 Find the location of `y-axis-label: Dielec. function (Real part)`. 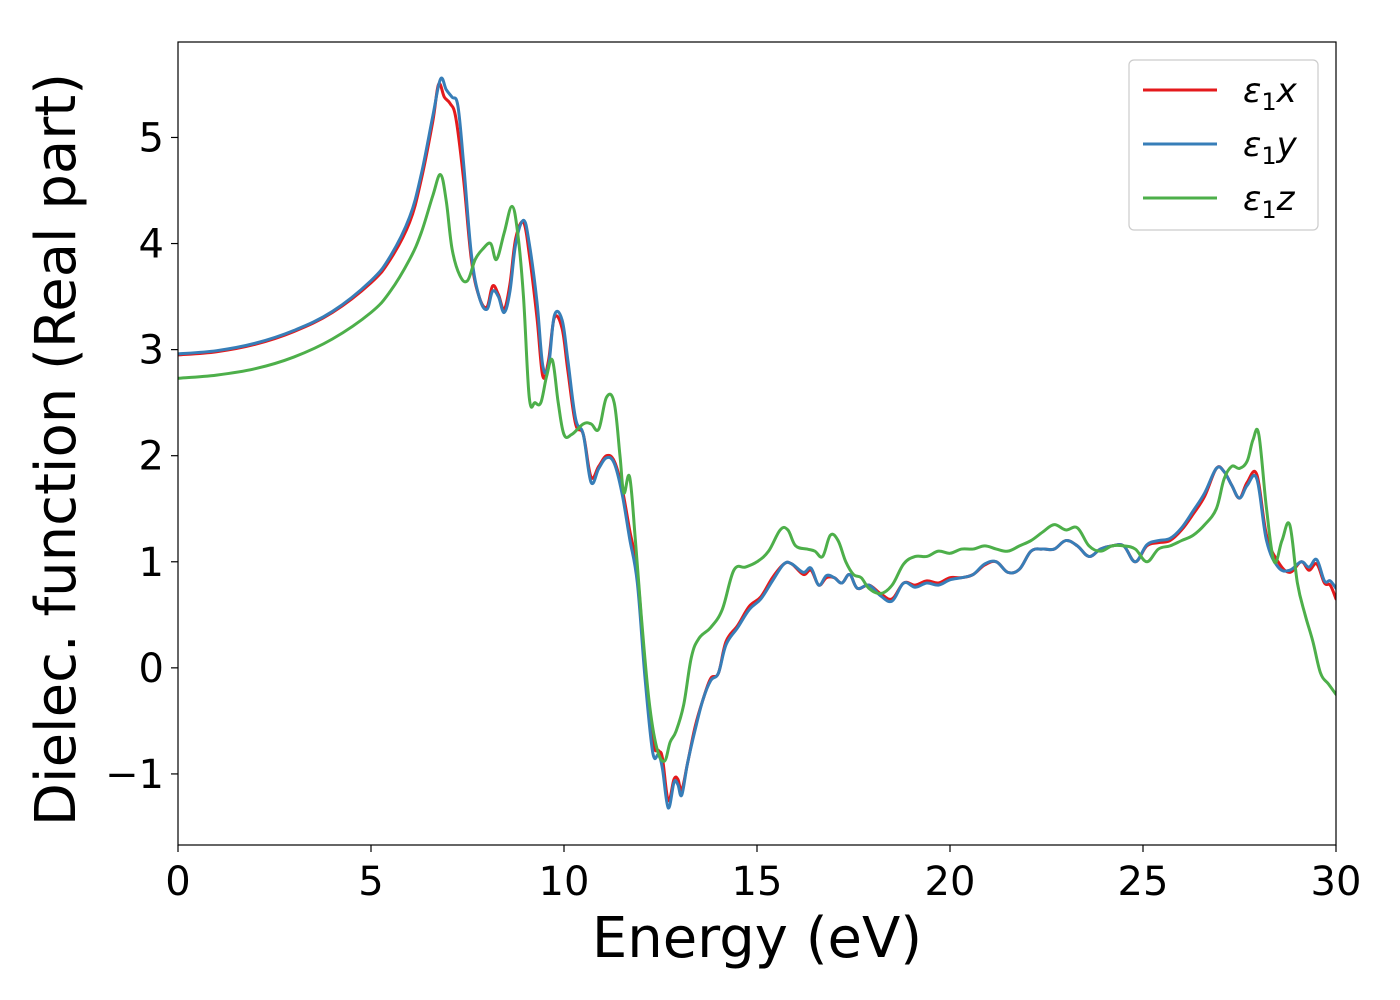

y-axis-label: Dielec. function (Real part) is located at coordinates (56, 449).